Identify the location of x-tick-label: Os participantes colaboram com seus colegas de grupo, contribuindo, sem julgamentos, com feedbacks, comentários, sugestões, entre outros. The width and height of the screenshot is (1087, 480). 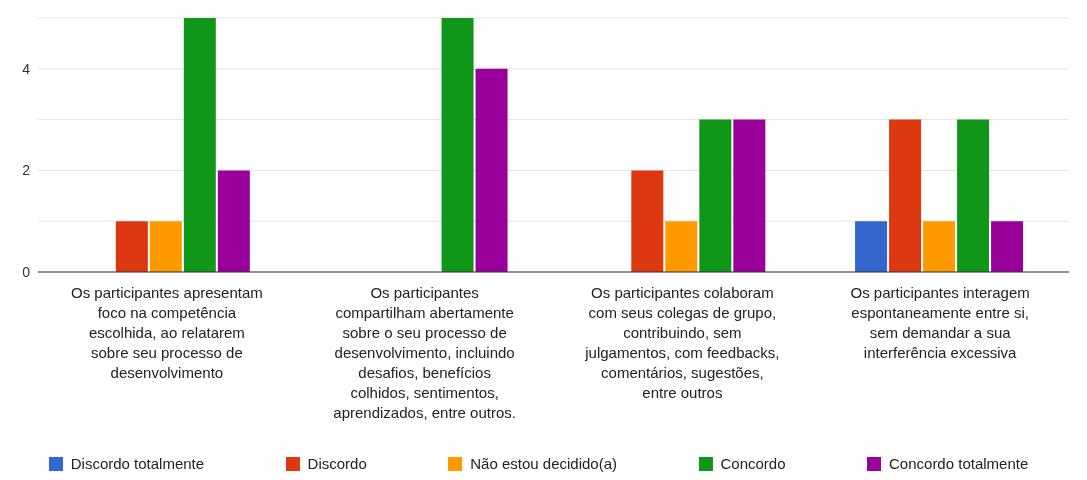
(682, 342).